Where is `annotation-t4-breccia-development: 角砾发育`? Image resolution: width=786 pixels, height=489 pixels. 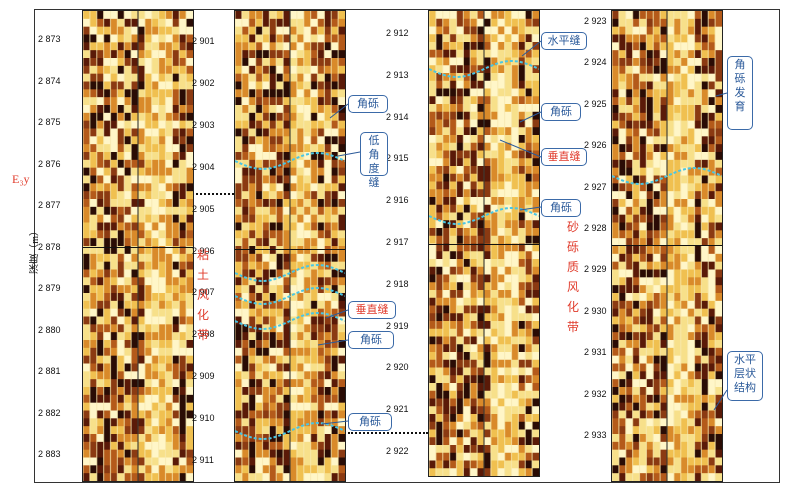
annotation-t4-breccia-development: 角砾发育 is located at coordinates (740, 93).